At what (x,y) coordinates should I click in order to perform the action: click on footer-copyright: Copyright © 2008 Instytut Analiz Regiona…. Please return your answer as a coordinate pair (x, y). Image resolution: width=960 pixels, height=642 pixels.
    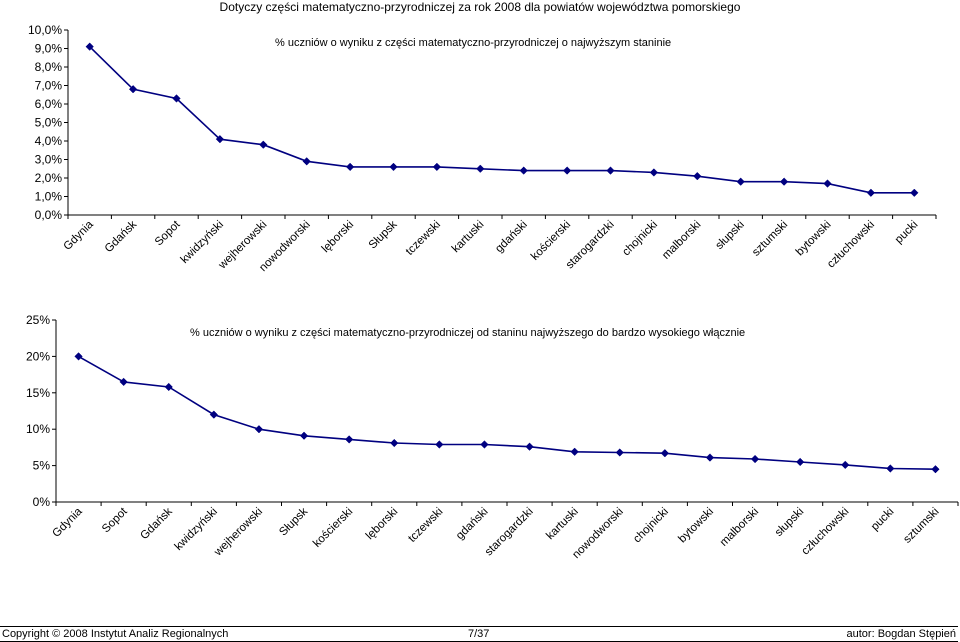
    Looking at the image, I should click on (115, 634).